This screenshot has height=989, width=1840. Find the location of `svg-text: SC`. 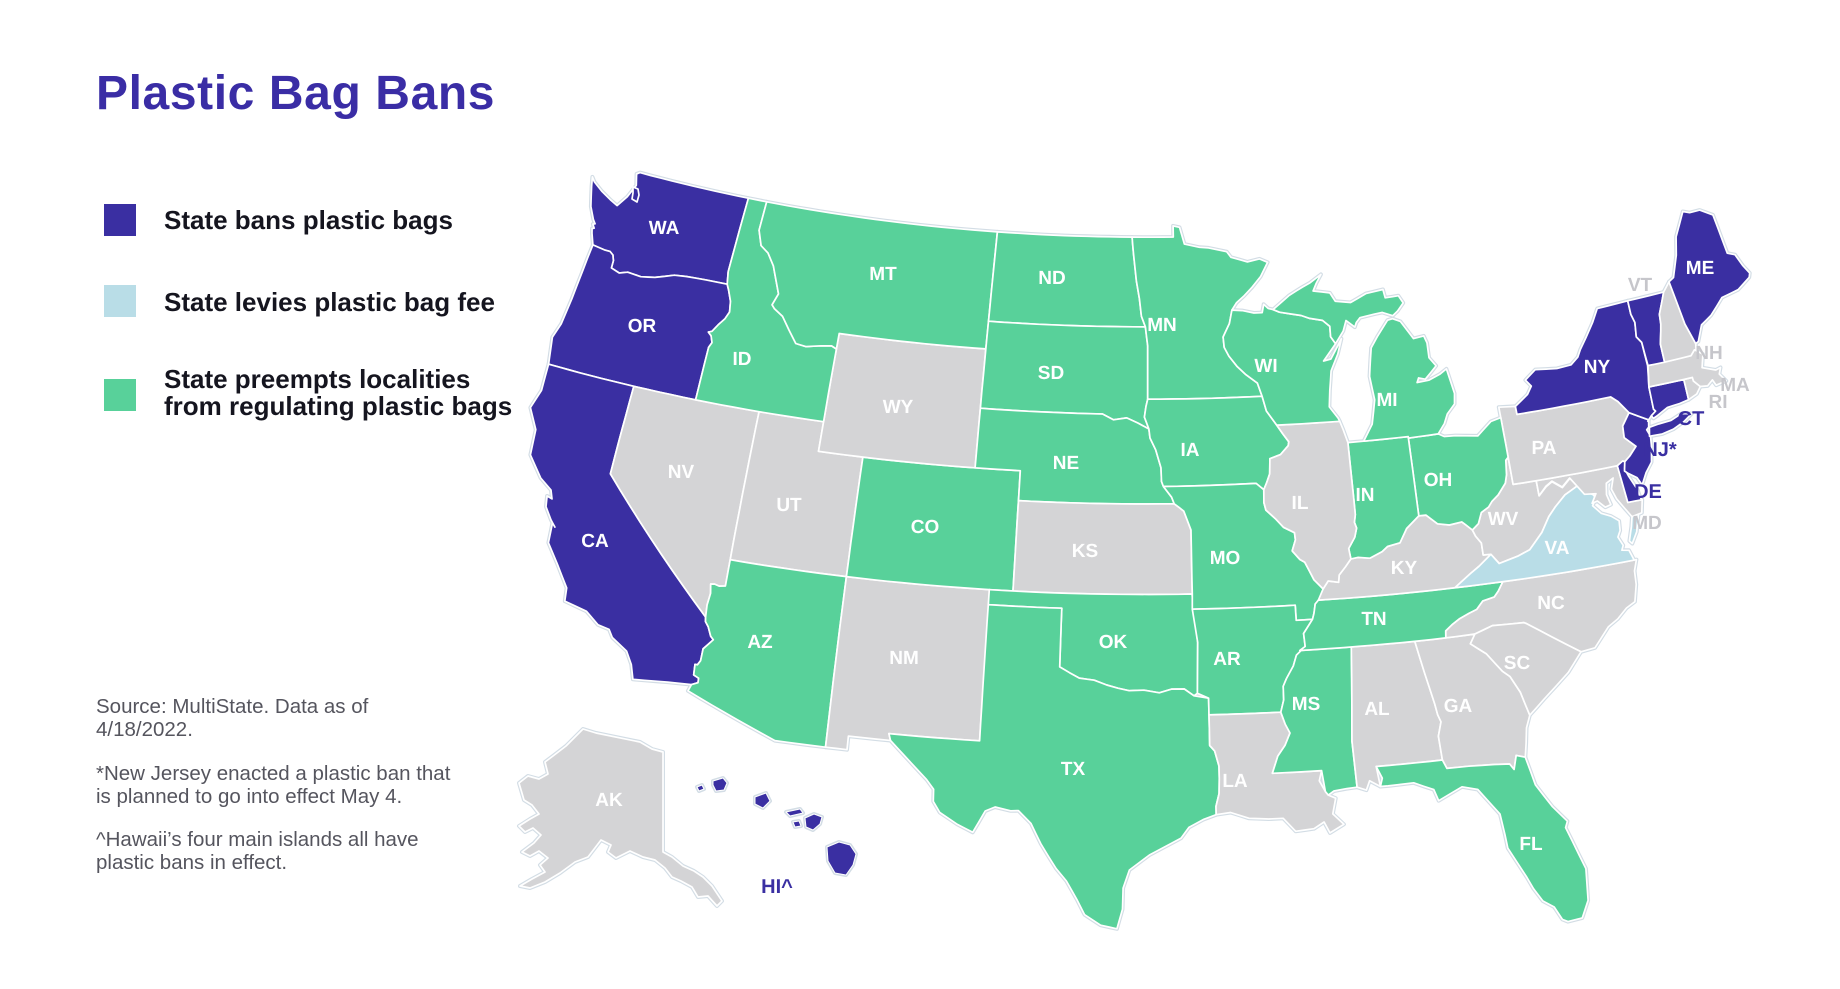

svg-text: SC is located at coordinates (1517, 663).